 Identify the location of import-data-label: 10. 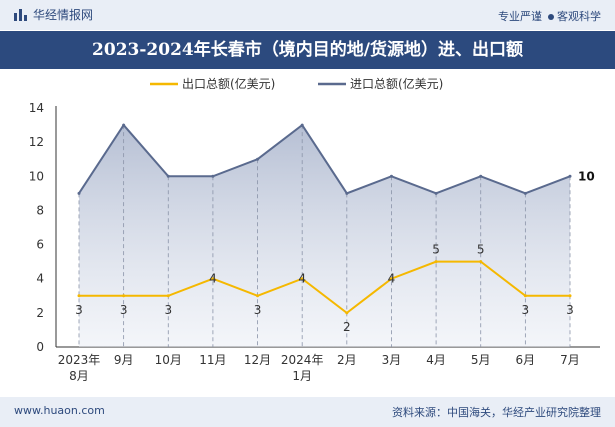
(586, 176).